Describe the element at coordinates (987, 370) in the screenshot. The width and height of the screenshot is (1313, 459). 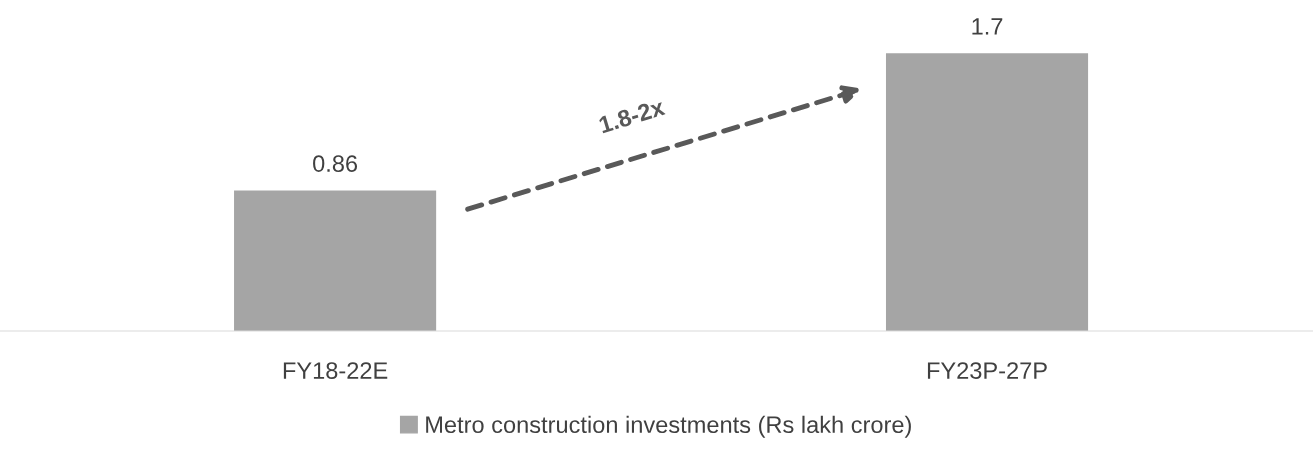
I see `x-tick-label: FY23P-27P` at that location.